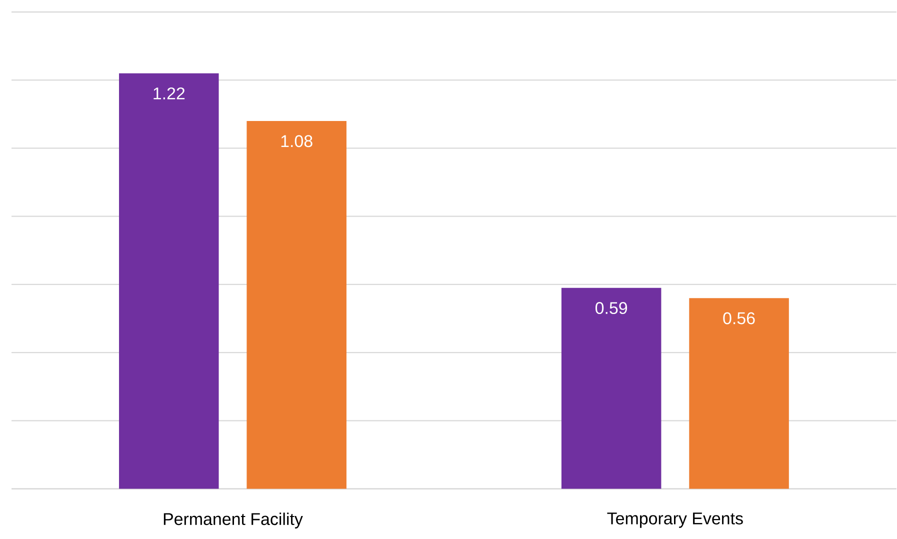 The image size is (897, 539). What do you see at coordinates (169, 94) in the screenshot?
I see `data-label: 1.22` at bounding box center [169, 94].